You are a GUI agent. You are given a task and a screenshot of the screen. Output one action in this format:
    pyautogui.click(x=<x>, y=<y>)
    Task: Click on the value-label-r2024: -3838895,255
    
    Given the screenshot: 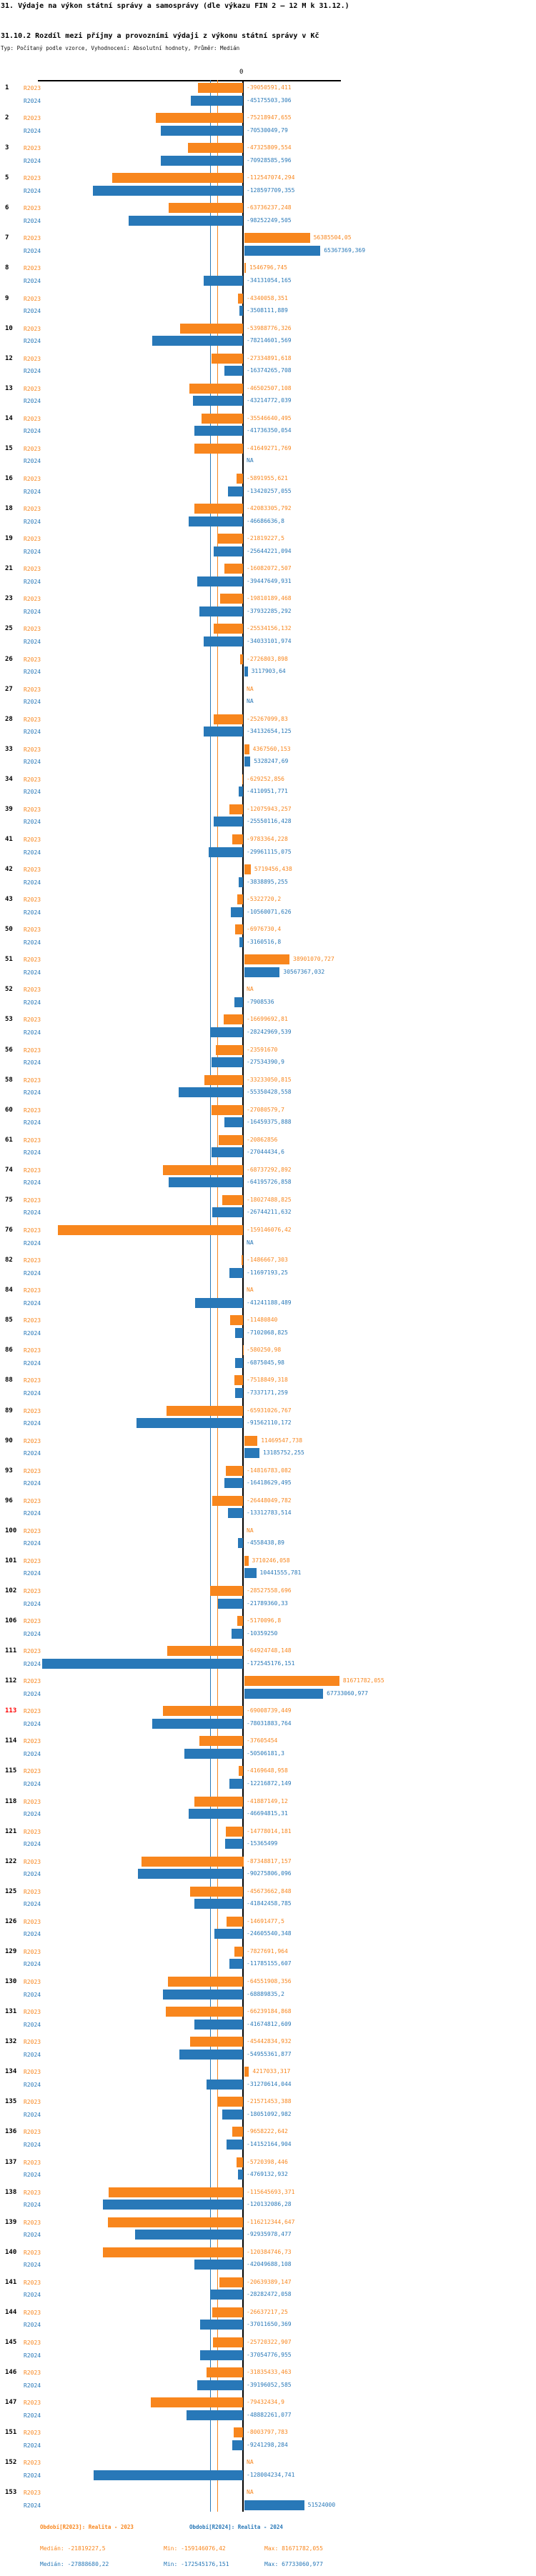 What is the action you would take?
    pyautogui.click(x=267, y=881)
    